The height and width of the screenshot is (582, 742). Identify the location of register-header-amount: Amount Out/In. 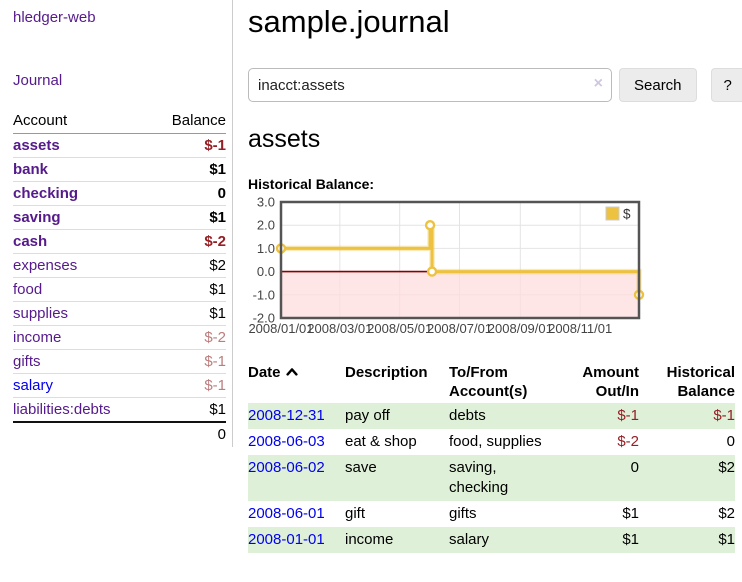
(610, 382).